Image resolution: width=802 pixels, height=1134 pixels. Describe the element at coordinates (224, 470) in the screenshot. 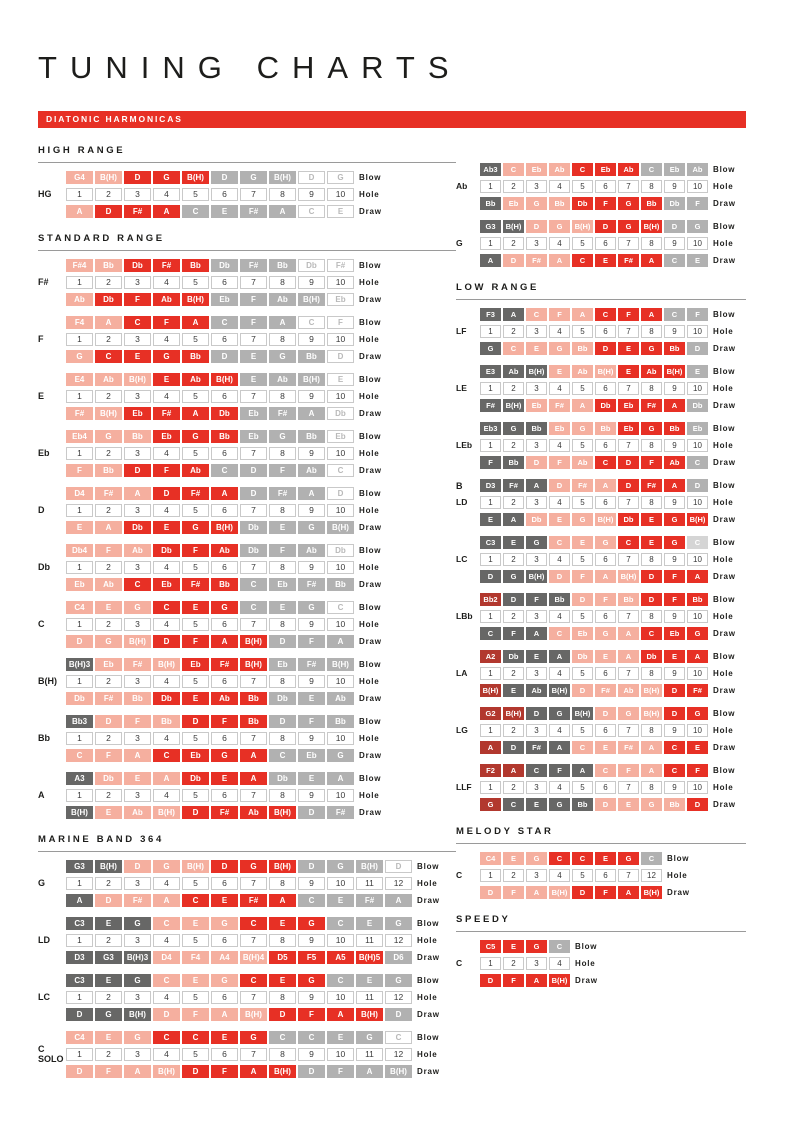

I see `chart-row-draw: F Bb D F Ab C D F Ab C Draw` at that location.